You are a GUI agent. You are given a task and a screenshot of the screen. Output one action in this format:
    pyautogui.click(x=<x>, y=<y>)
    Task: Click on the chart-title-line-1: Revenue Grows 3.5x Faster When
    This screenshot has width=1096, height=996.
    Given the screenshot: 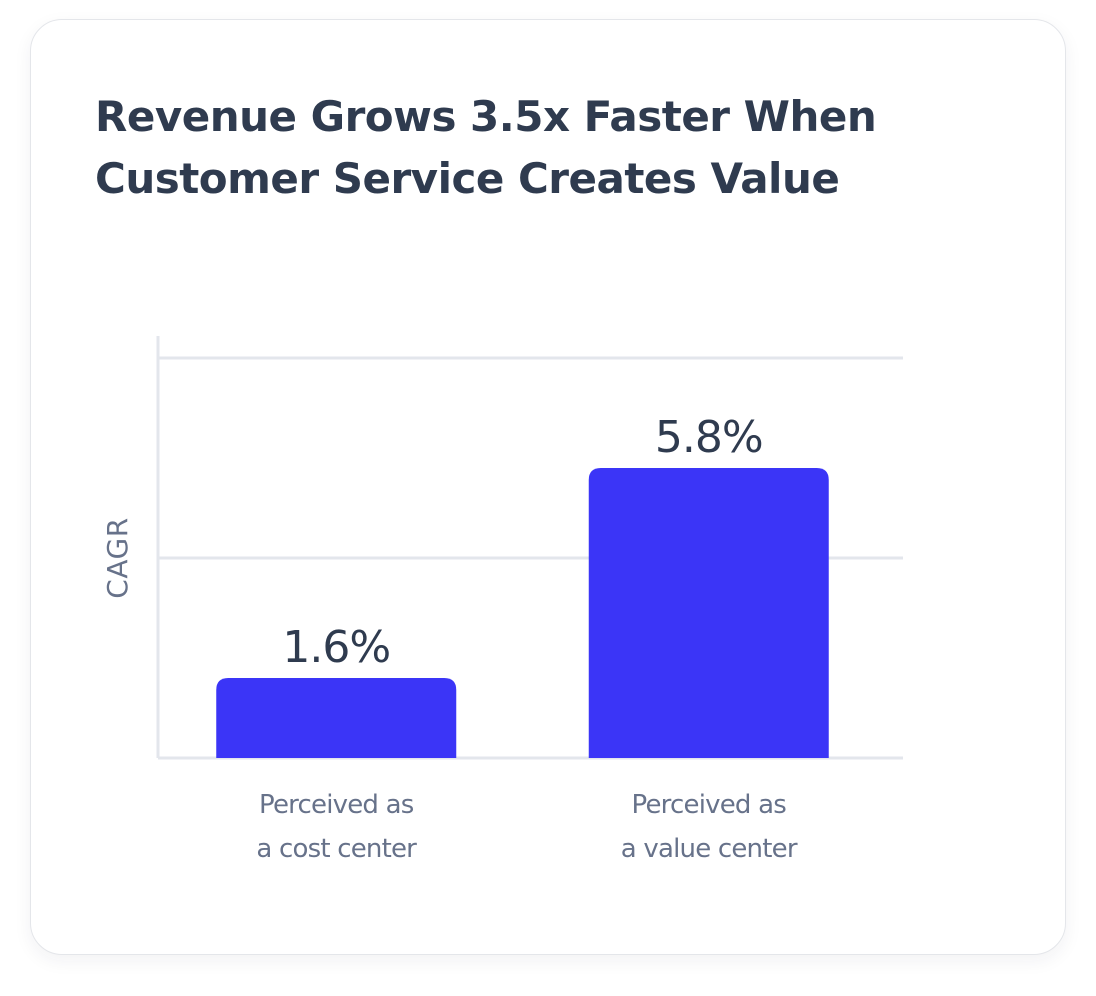 What is the action you would take?
    pyautogui.click(x=486, y=116)
    